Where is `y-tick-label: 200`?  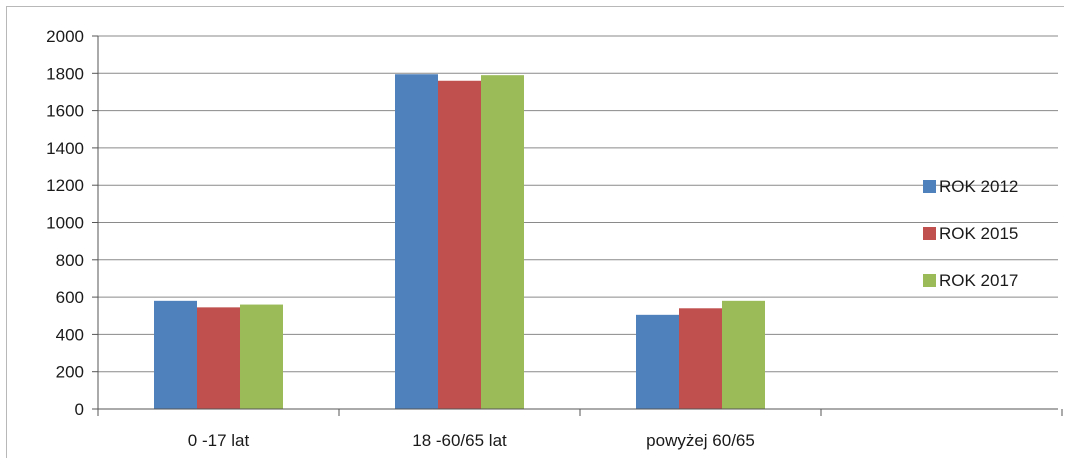
y-tick-label: 200 is located at coordinates (70, 372).